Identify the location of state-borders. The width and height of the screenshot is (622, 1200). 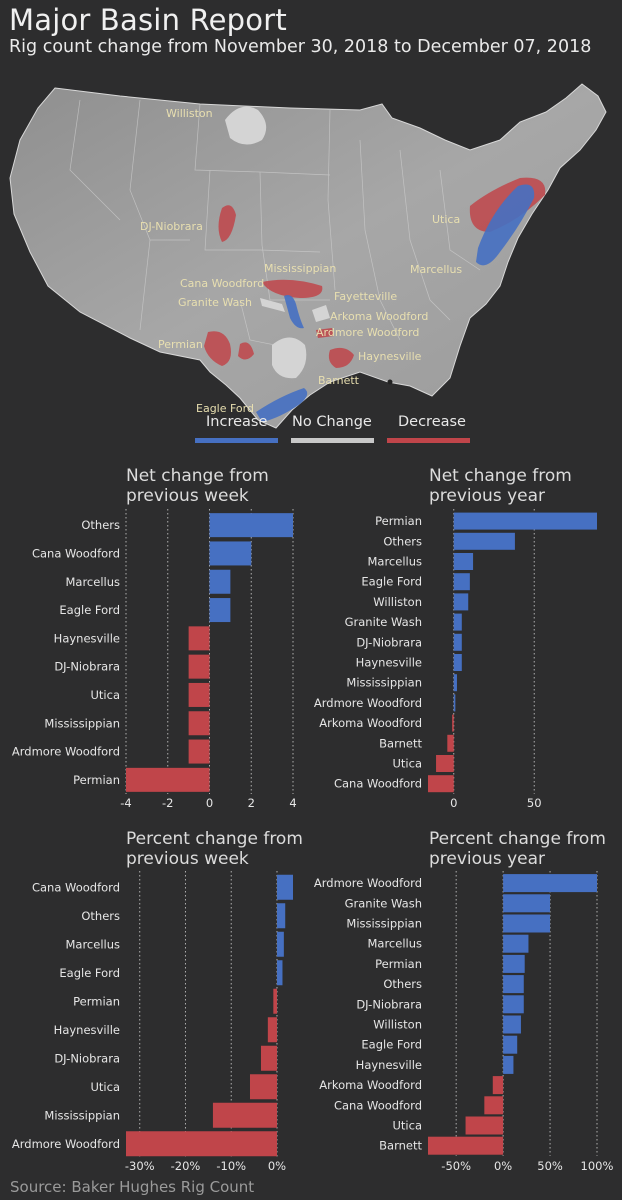
(275, 225).